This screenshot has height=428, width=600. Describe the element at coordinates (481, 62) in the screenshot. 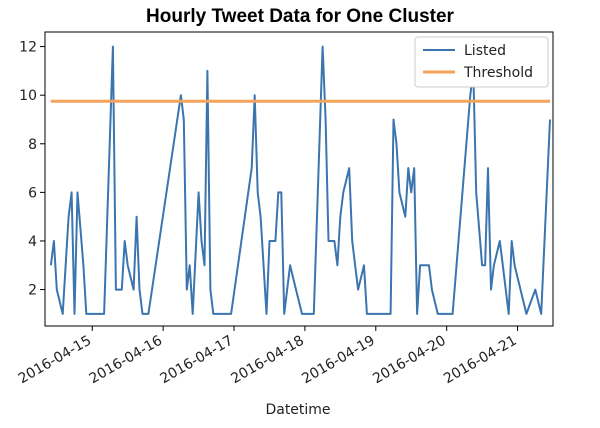

I see `legend: Listed Threshold` at that location.